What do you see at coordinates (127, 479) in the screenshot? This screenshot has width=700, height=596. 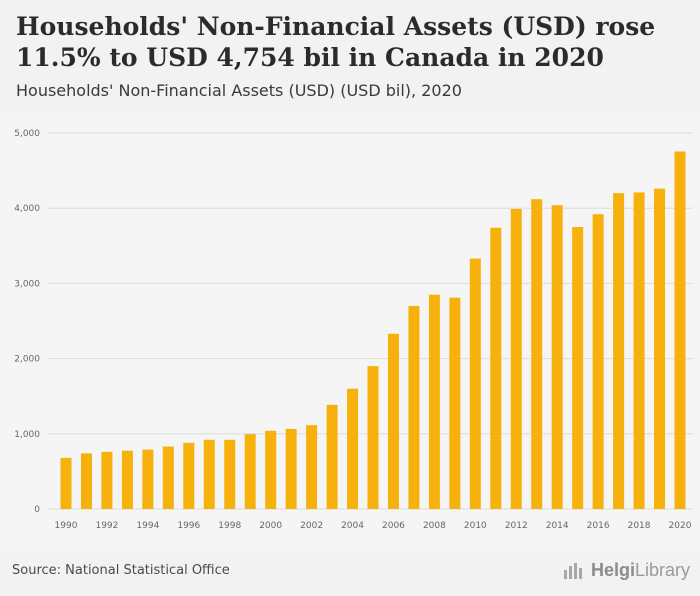 I see `bar-1993` at bounding box center [127, 479].